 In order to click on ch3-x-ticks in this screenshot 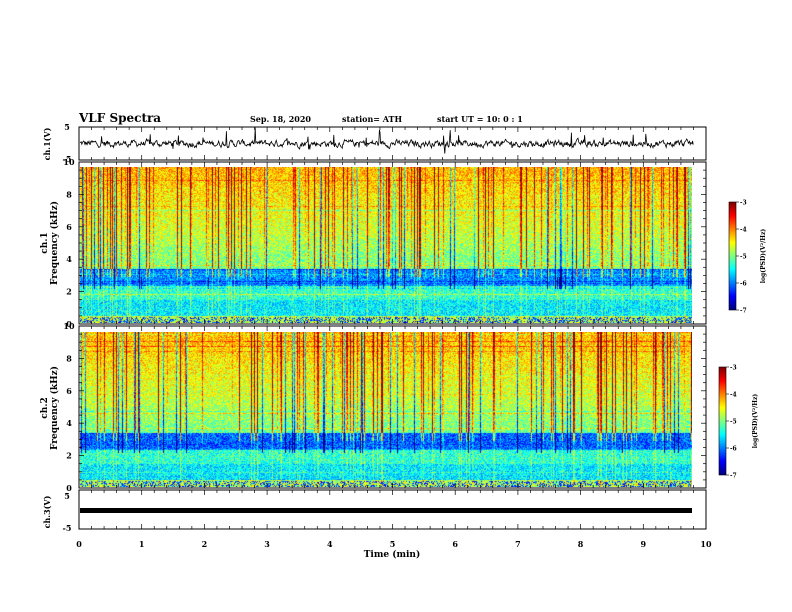, I will do `click(392, 509)`.